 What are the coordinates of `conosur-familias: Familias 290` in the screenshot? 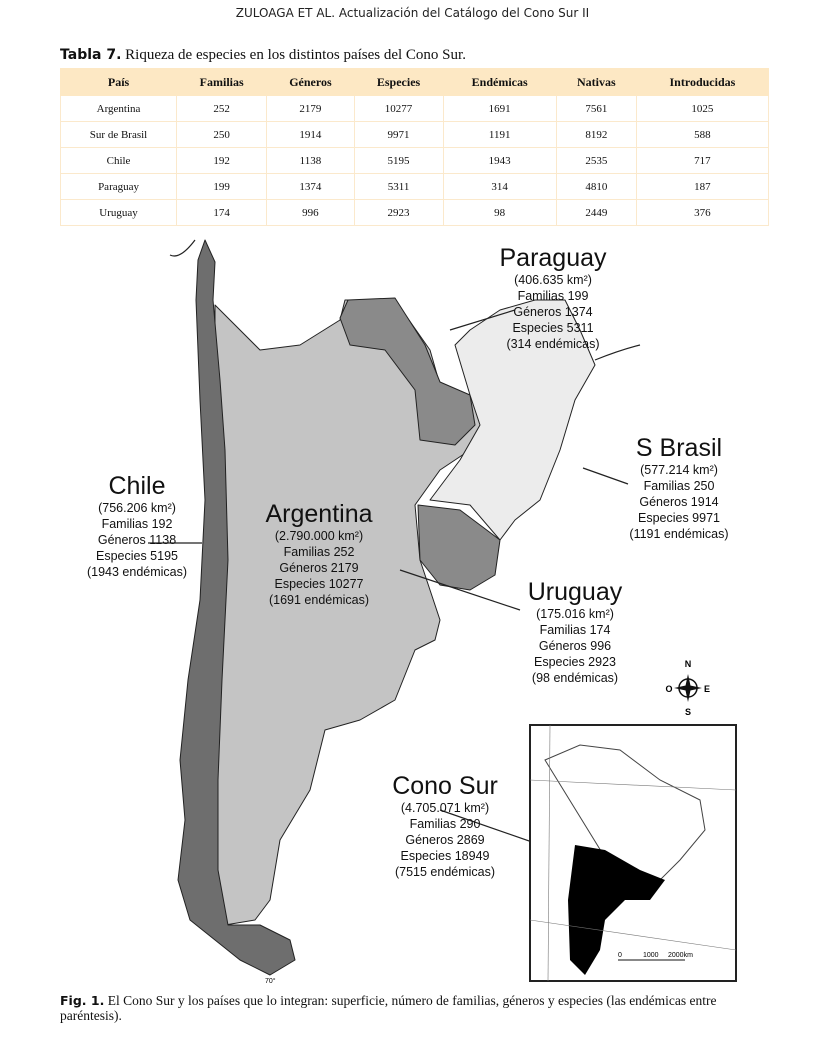 It's located at (445, 824).